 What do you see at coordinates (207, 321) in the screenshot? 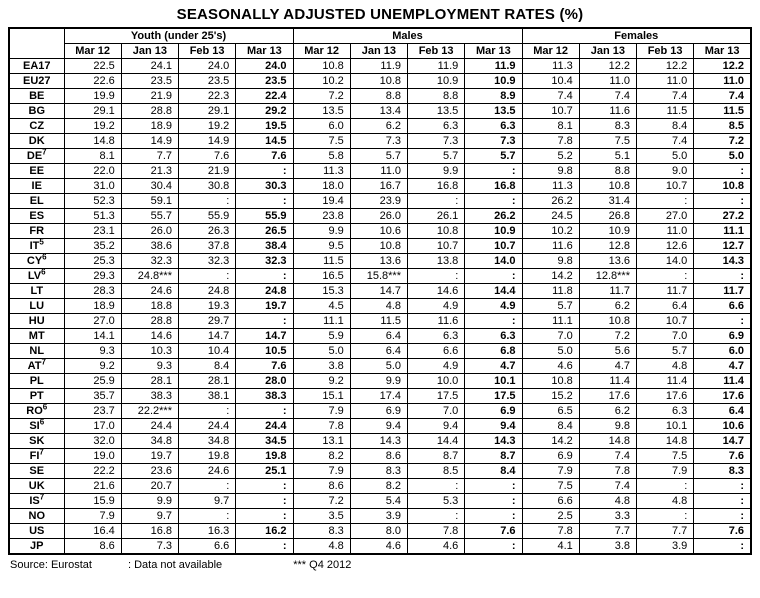
I see `value-cell: 29.7` at bounding box center [207, 321].